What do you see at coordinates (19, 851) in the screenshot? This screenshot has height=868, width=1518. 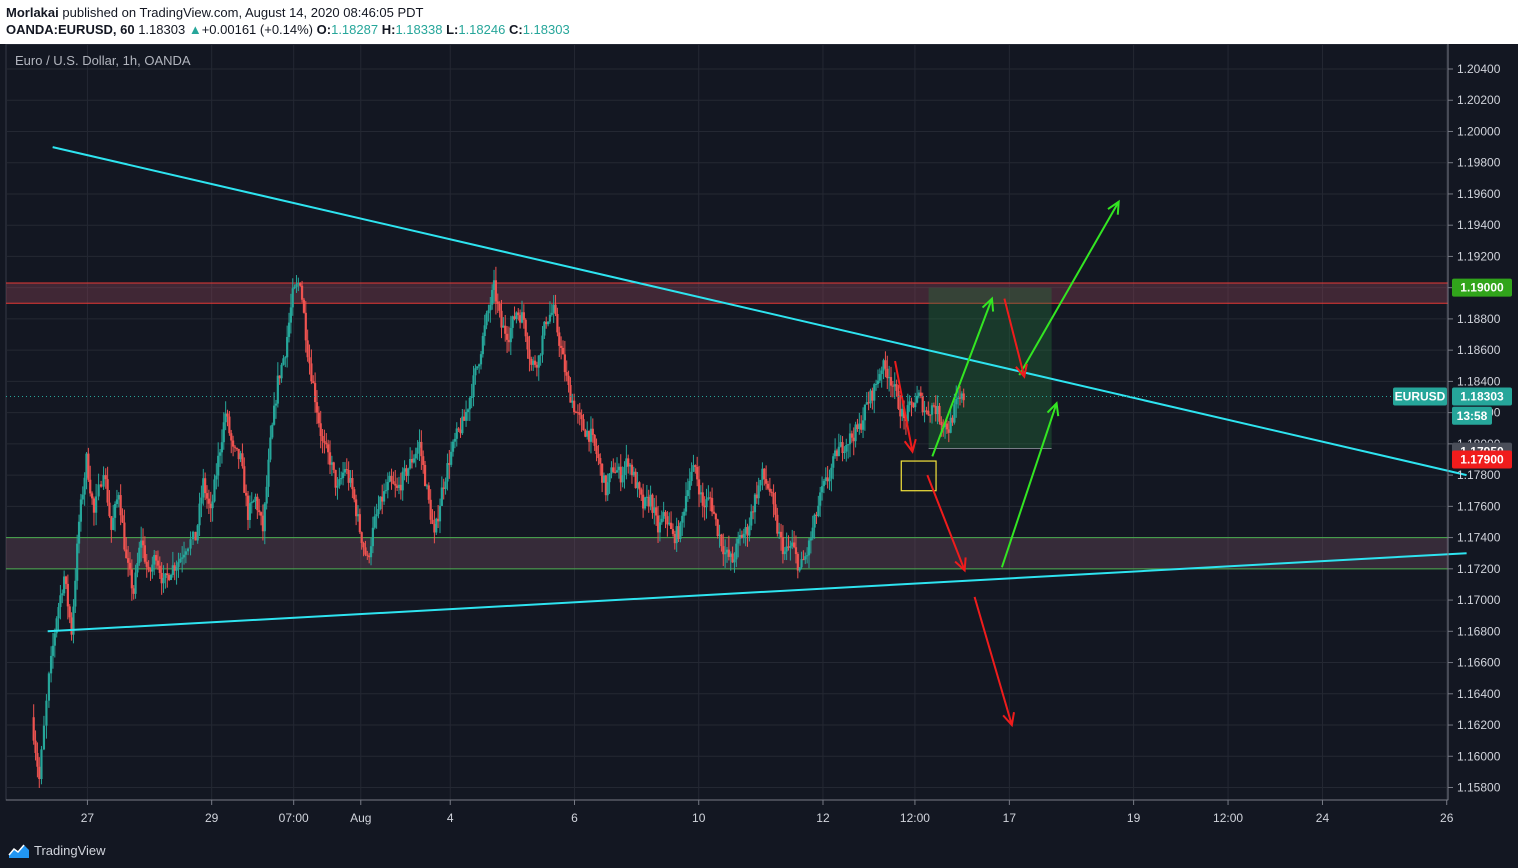 I see `tradingview-logo-icon` at bounding box center [19, 851].